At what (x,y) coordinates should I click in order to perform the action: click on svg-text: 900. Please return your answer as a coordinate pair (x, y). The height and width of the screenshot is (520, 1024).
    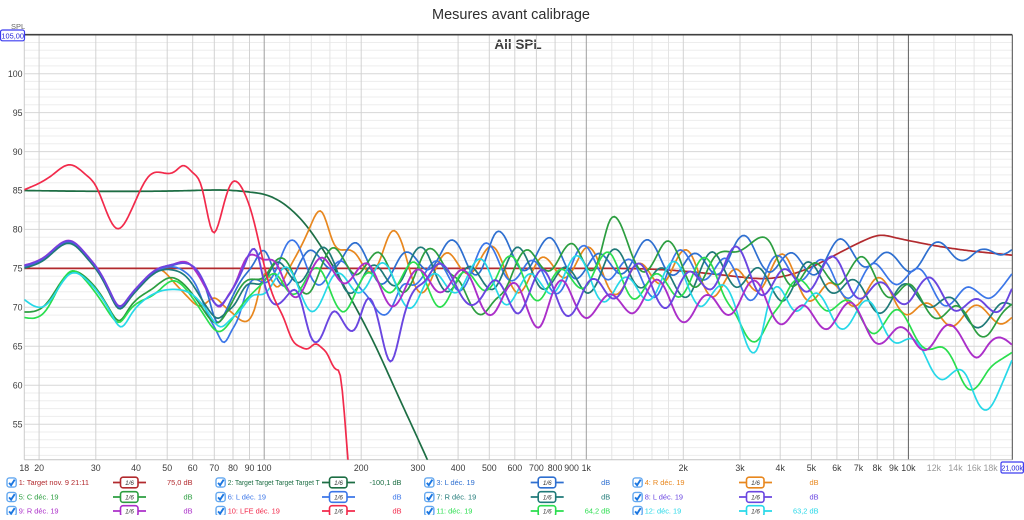
    Looking at the image, I should click on (571, 468).